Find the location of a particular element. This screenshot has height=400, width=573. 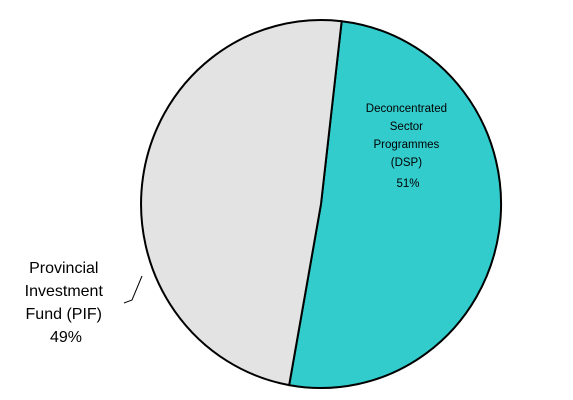

pif-label-line: Fund (PIF) is located at coordinates (64, 314).